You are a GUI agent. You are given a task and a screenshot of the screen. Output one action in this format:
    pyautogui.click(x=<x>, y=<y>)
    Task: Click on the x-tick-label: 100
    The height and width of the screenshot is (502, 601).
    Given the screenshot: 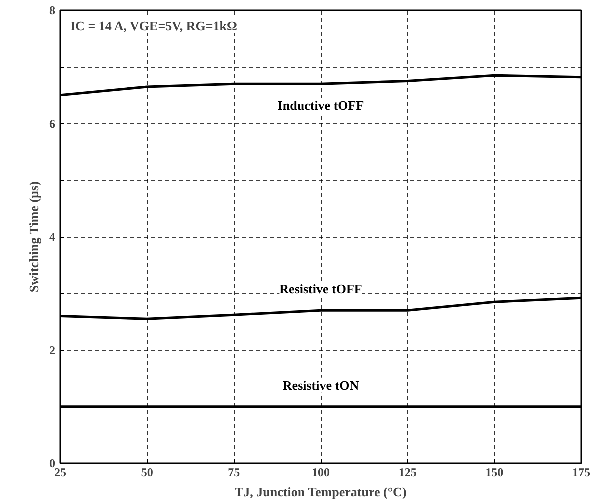 What is the action you would take?
    pyautogui.click(x=321, y=473)
    